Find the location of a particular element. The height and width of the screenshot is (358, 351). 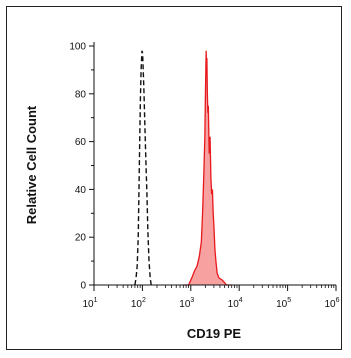

x-tick-label: 10¹ is located at coordinates (89, 303).